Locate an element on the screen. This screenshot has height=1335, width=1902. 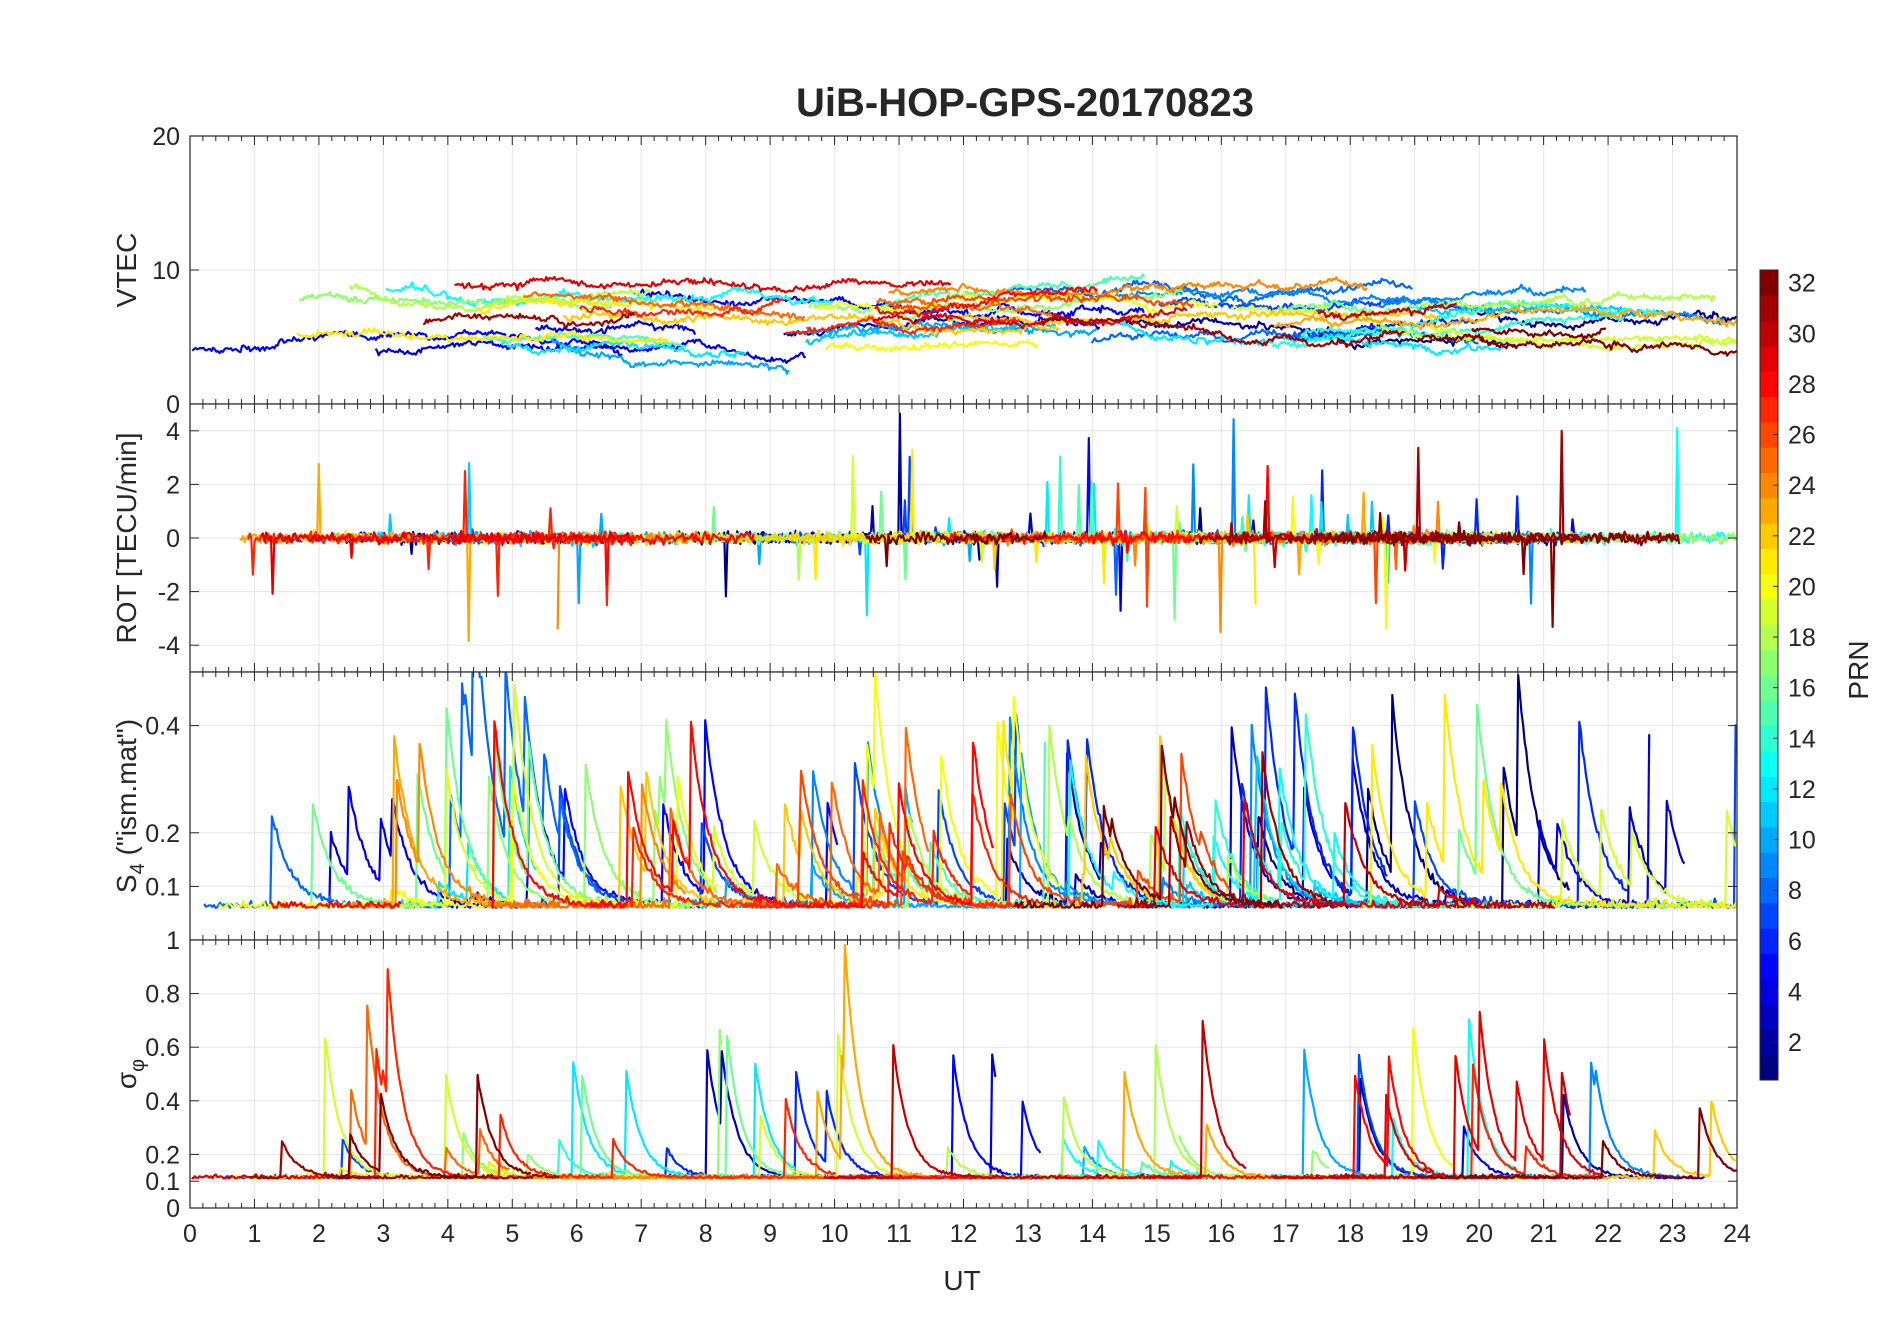
x-tick-label: 19 is located at coordinates (1415, 1234).